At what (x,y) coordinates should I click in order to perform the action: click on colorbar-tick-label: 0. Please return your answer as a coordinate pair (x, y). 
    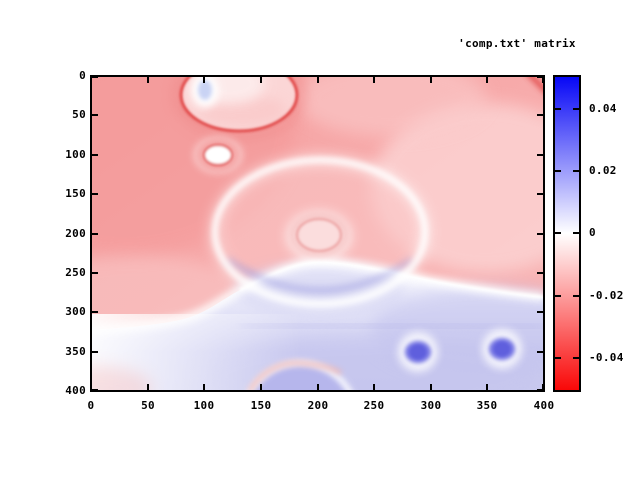
    Looking at the image, I should click on (592, 232).